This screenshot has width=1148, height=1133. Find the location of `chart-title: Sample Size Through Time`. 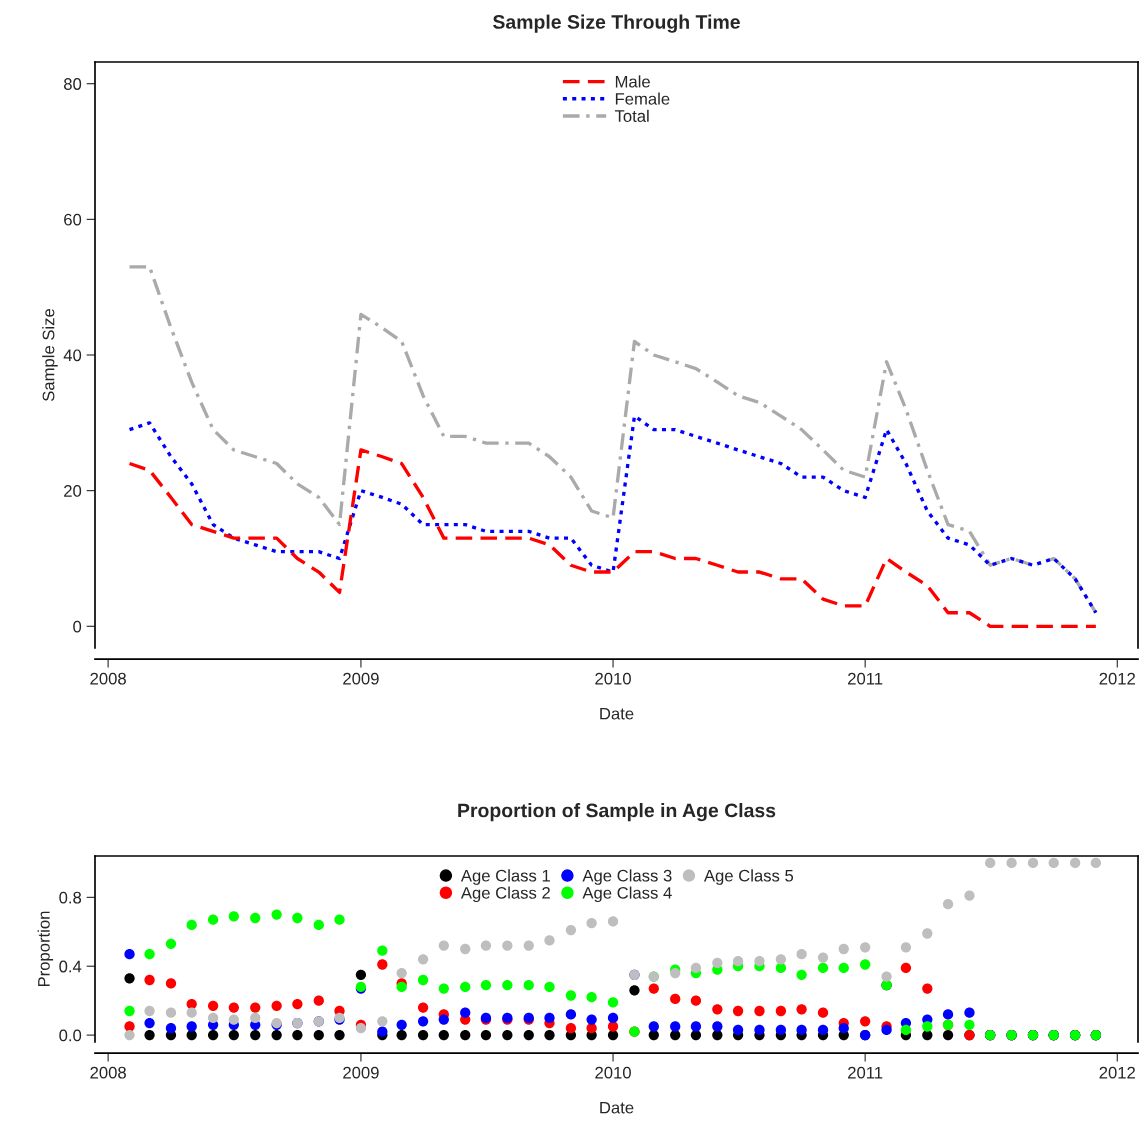

chart-title: Sample Size Through Time is located at coordinates (616, 23).